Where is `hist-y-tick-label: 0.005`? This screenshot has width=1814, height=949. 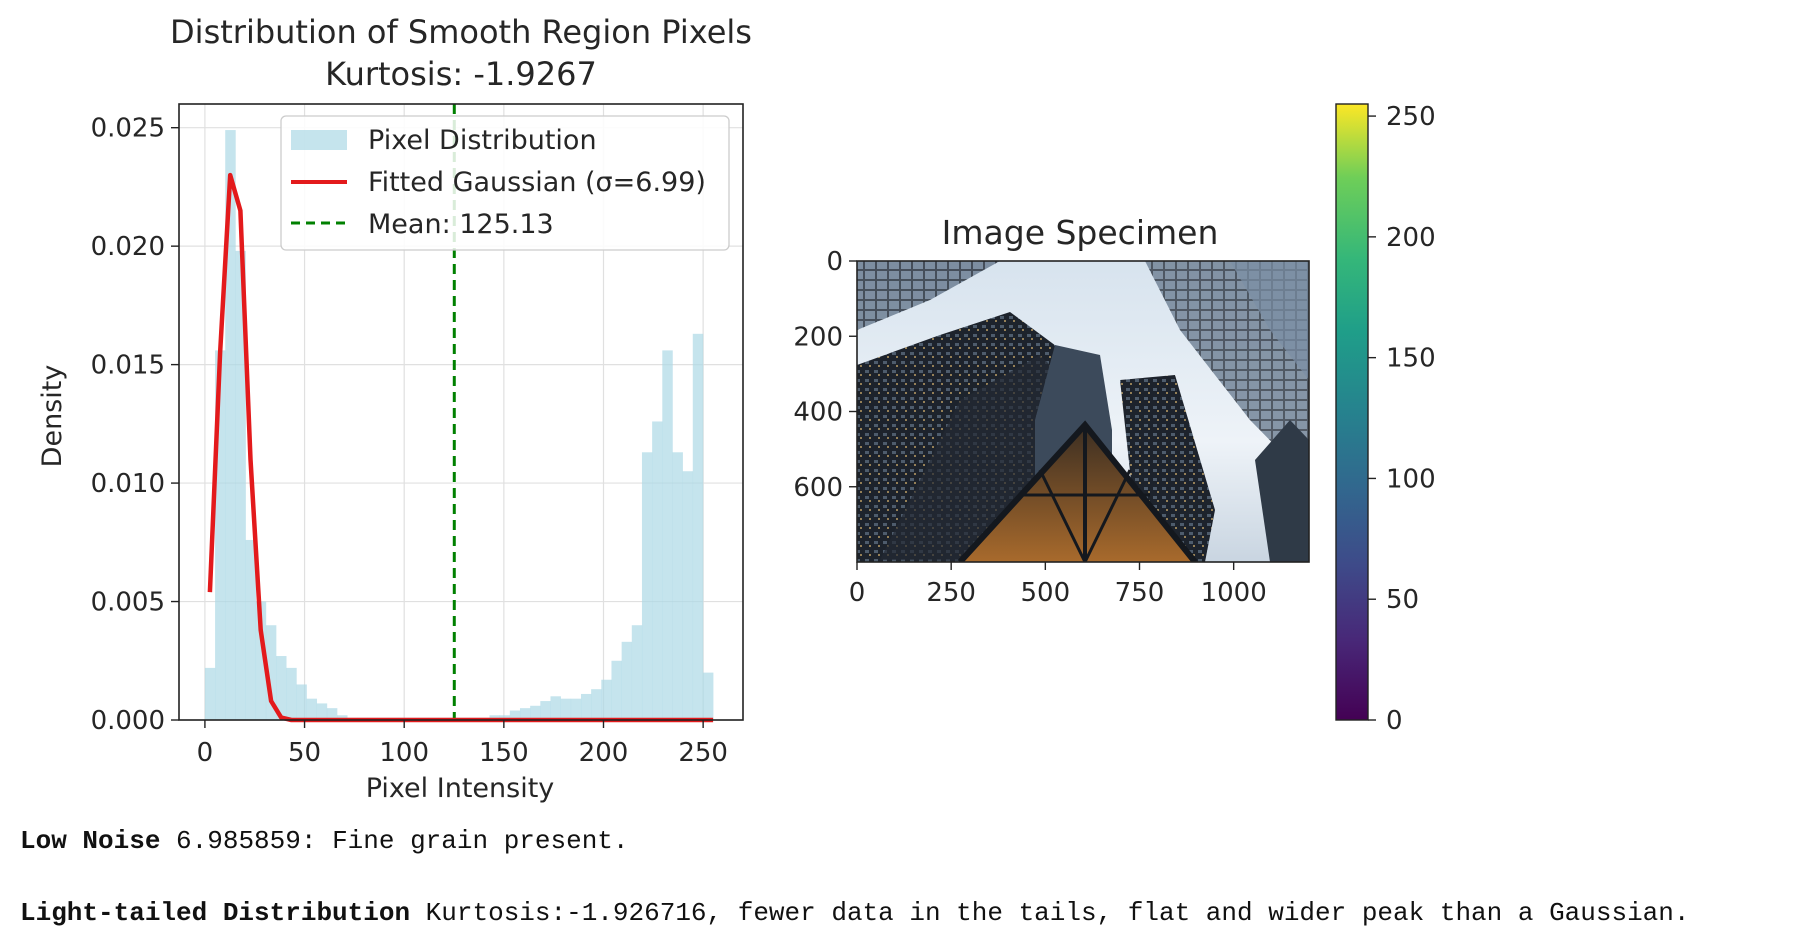
hist-y-tick-label: 0.005 is located at coordinates (128, 603).